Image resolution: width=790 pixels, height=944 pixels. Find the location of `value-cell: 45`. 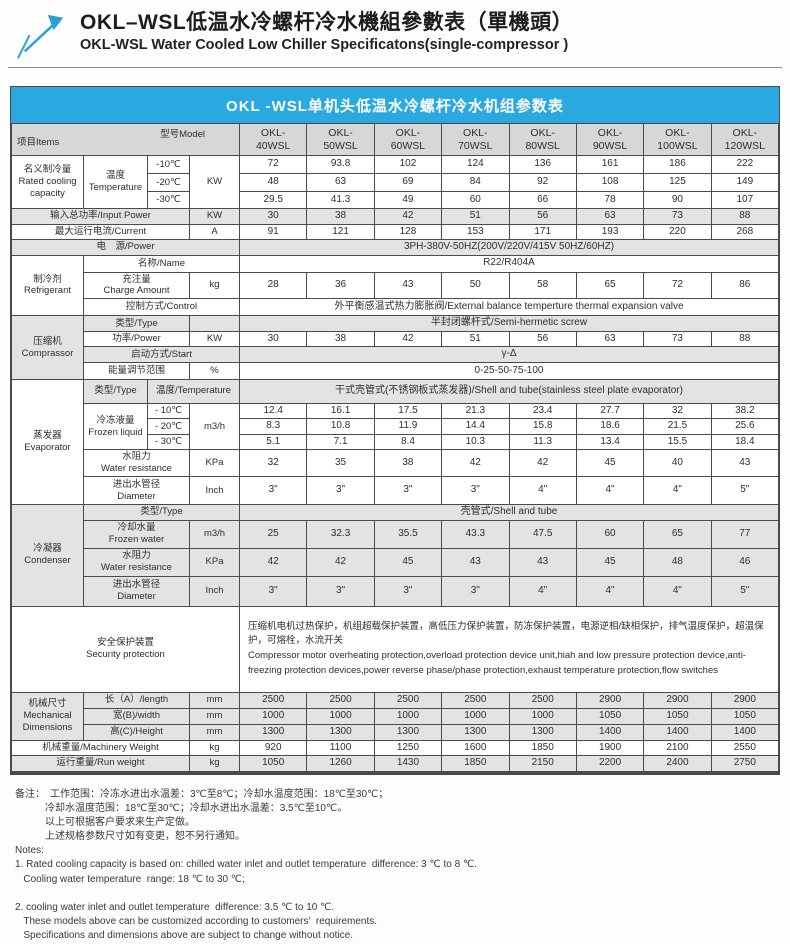

value-cell: 45 is located at coordinates (408, 562).